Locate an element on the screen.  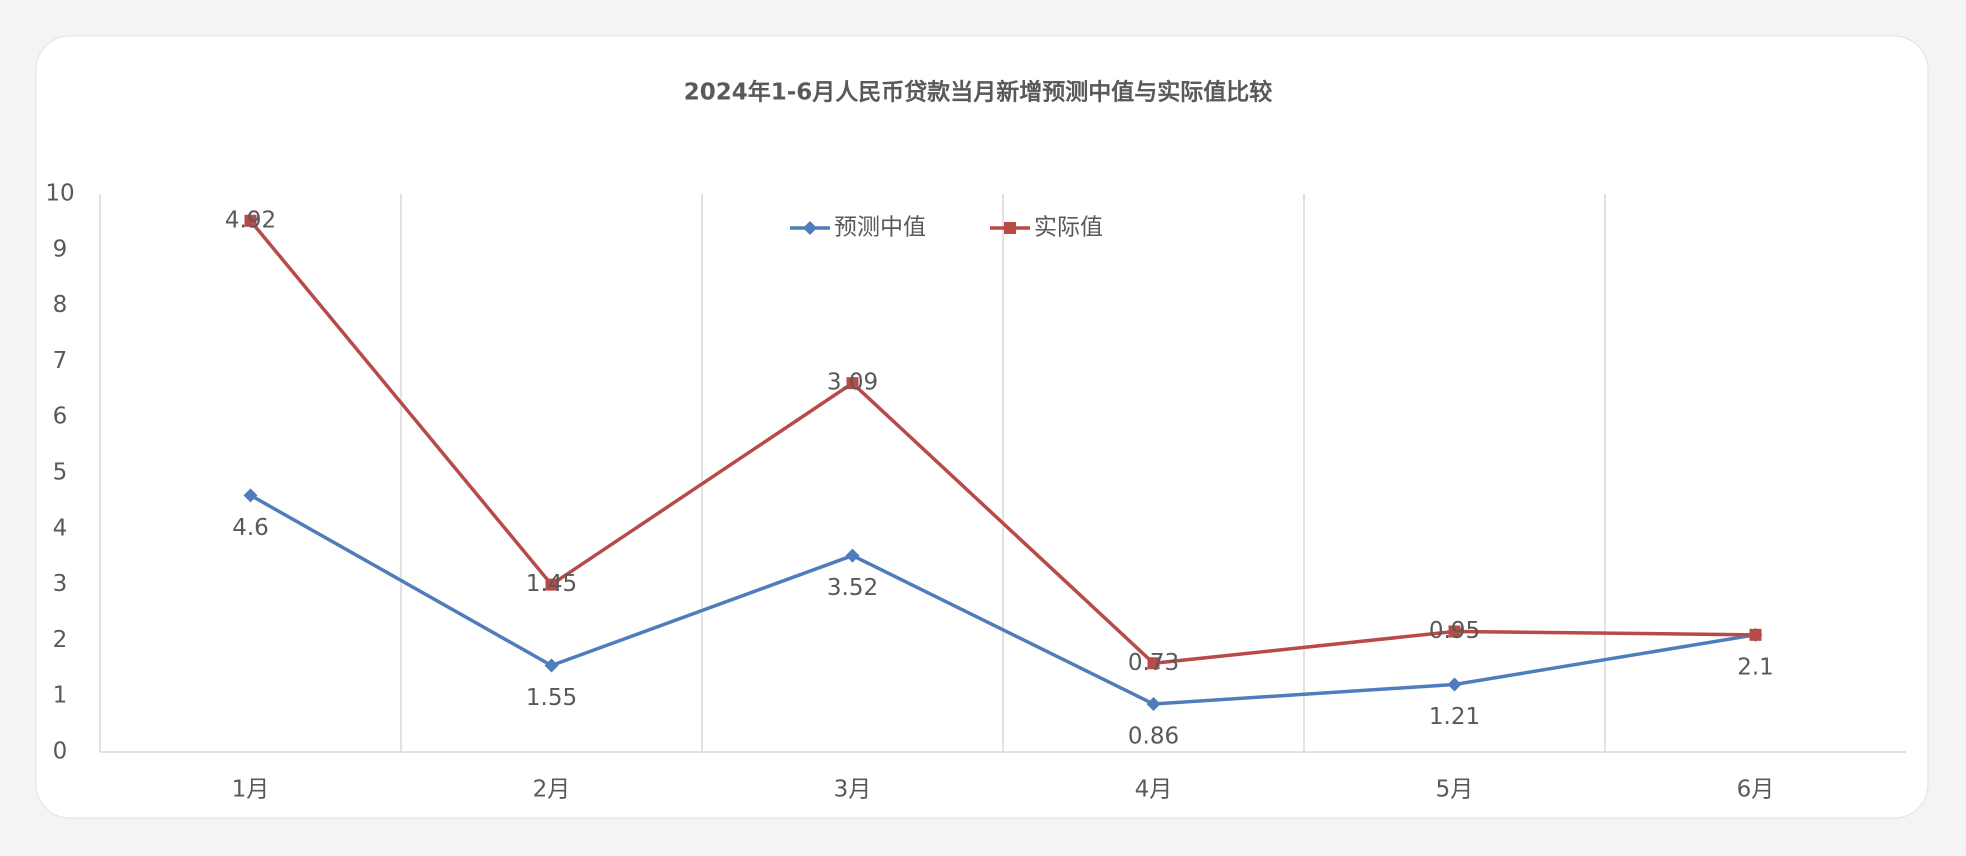
y-tick-label: 10 is located at coordinates (59, 194).